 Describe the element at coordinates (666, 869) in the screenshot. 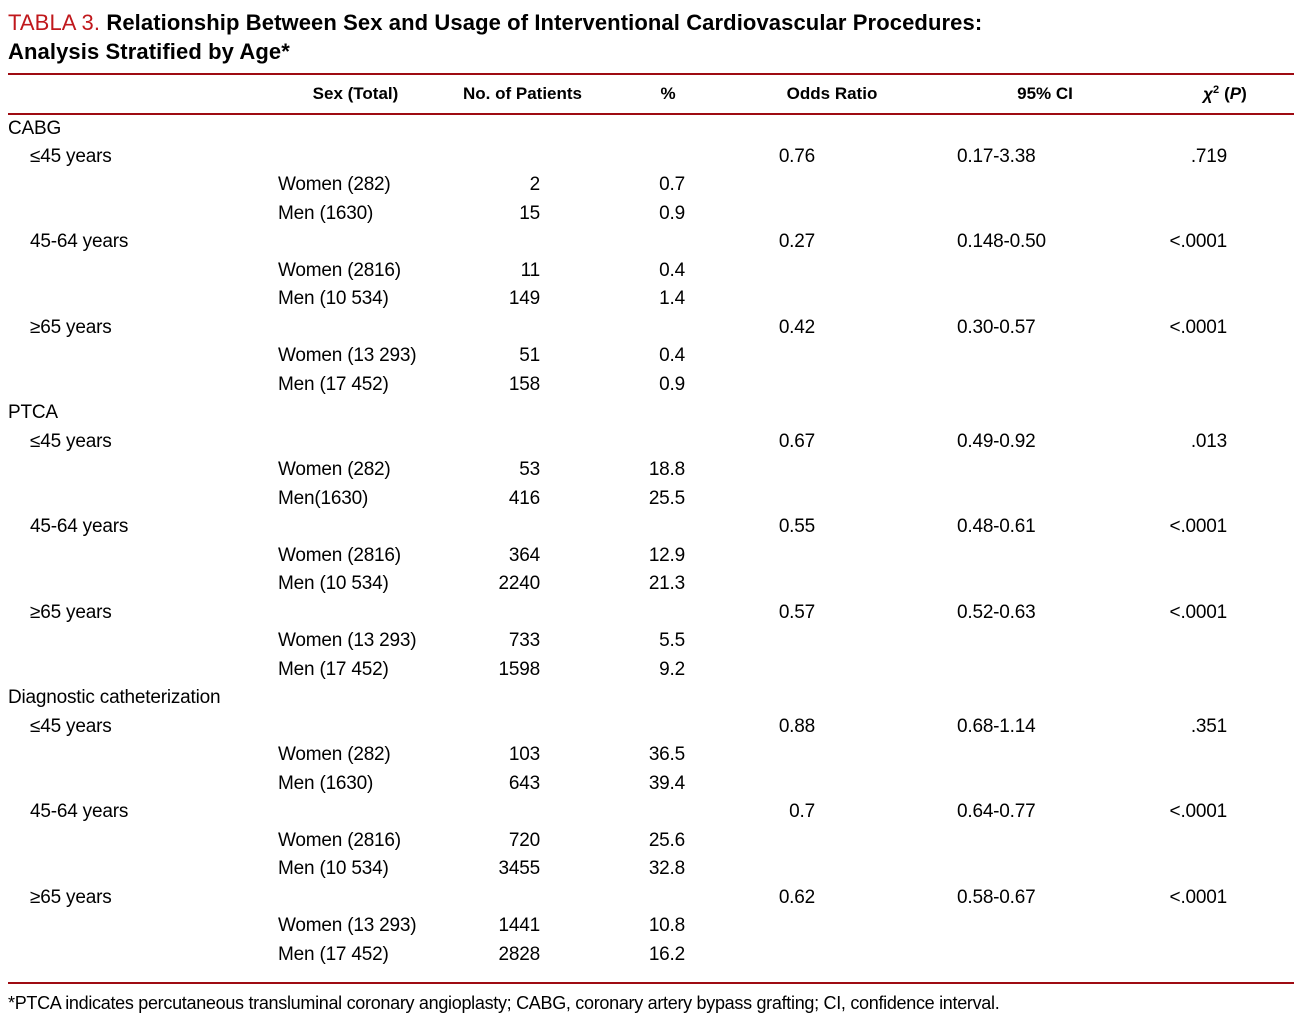

I see `percent-value: 32.8` at that location.